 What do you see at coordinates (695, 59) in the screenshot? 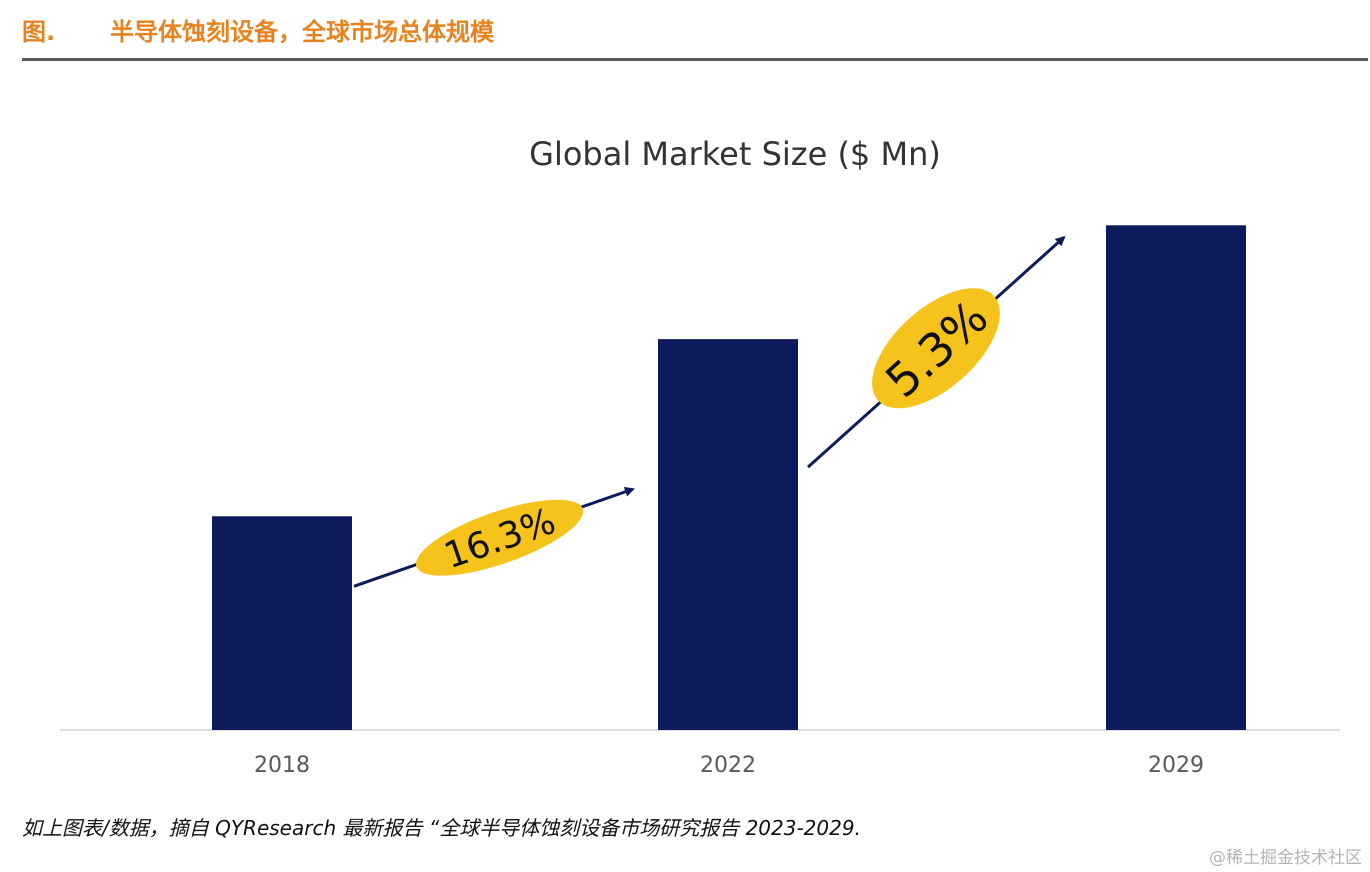
I see `title-rule` at bounding box center [695, 59].